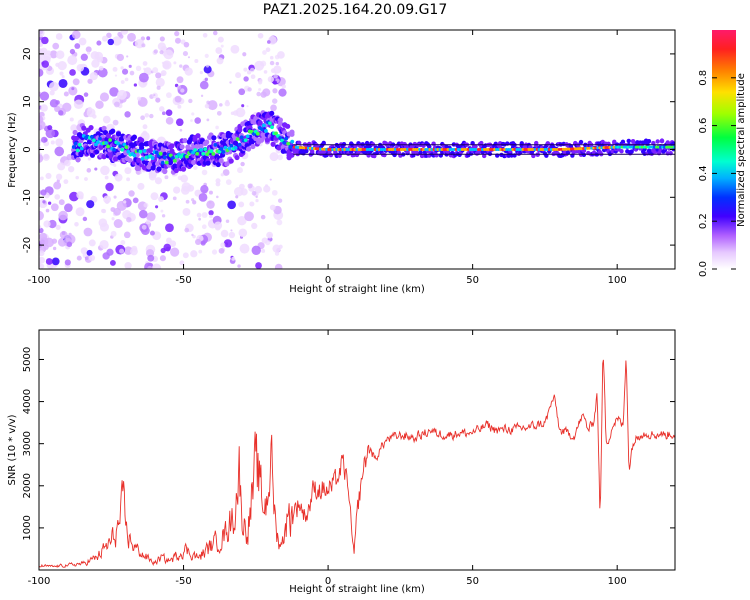  I want to click on colorbar-tick-label: 0.0, so click(703, 269).